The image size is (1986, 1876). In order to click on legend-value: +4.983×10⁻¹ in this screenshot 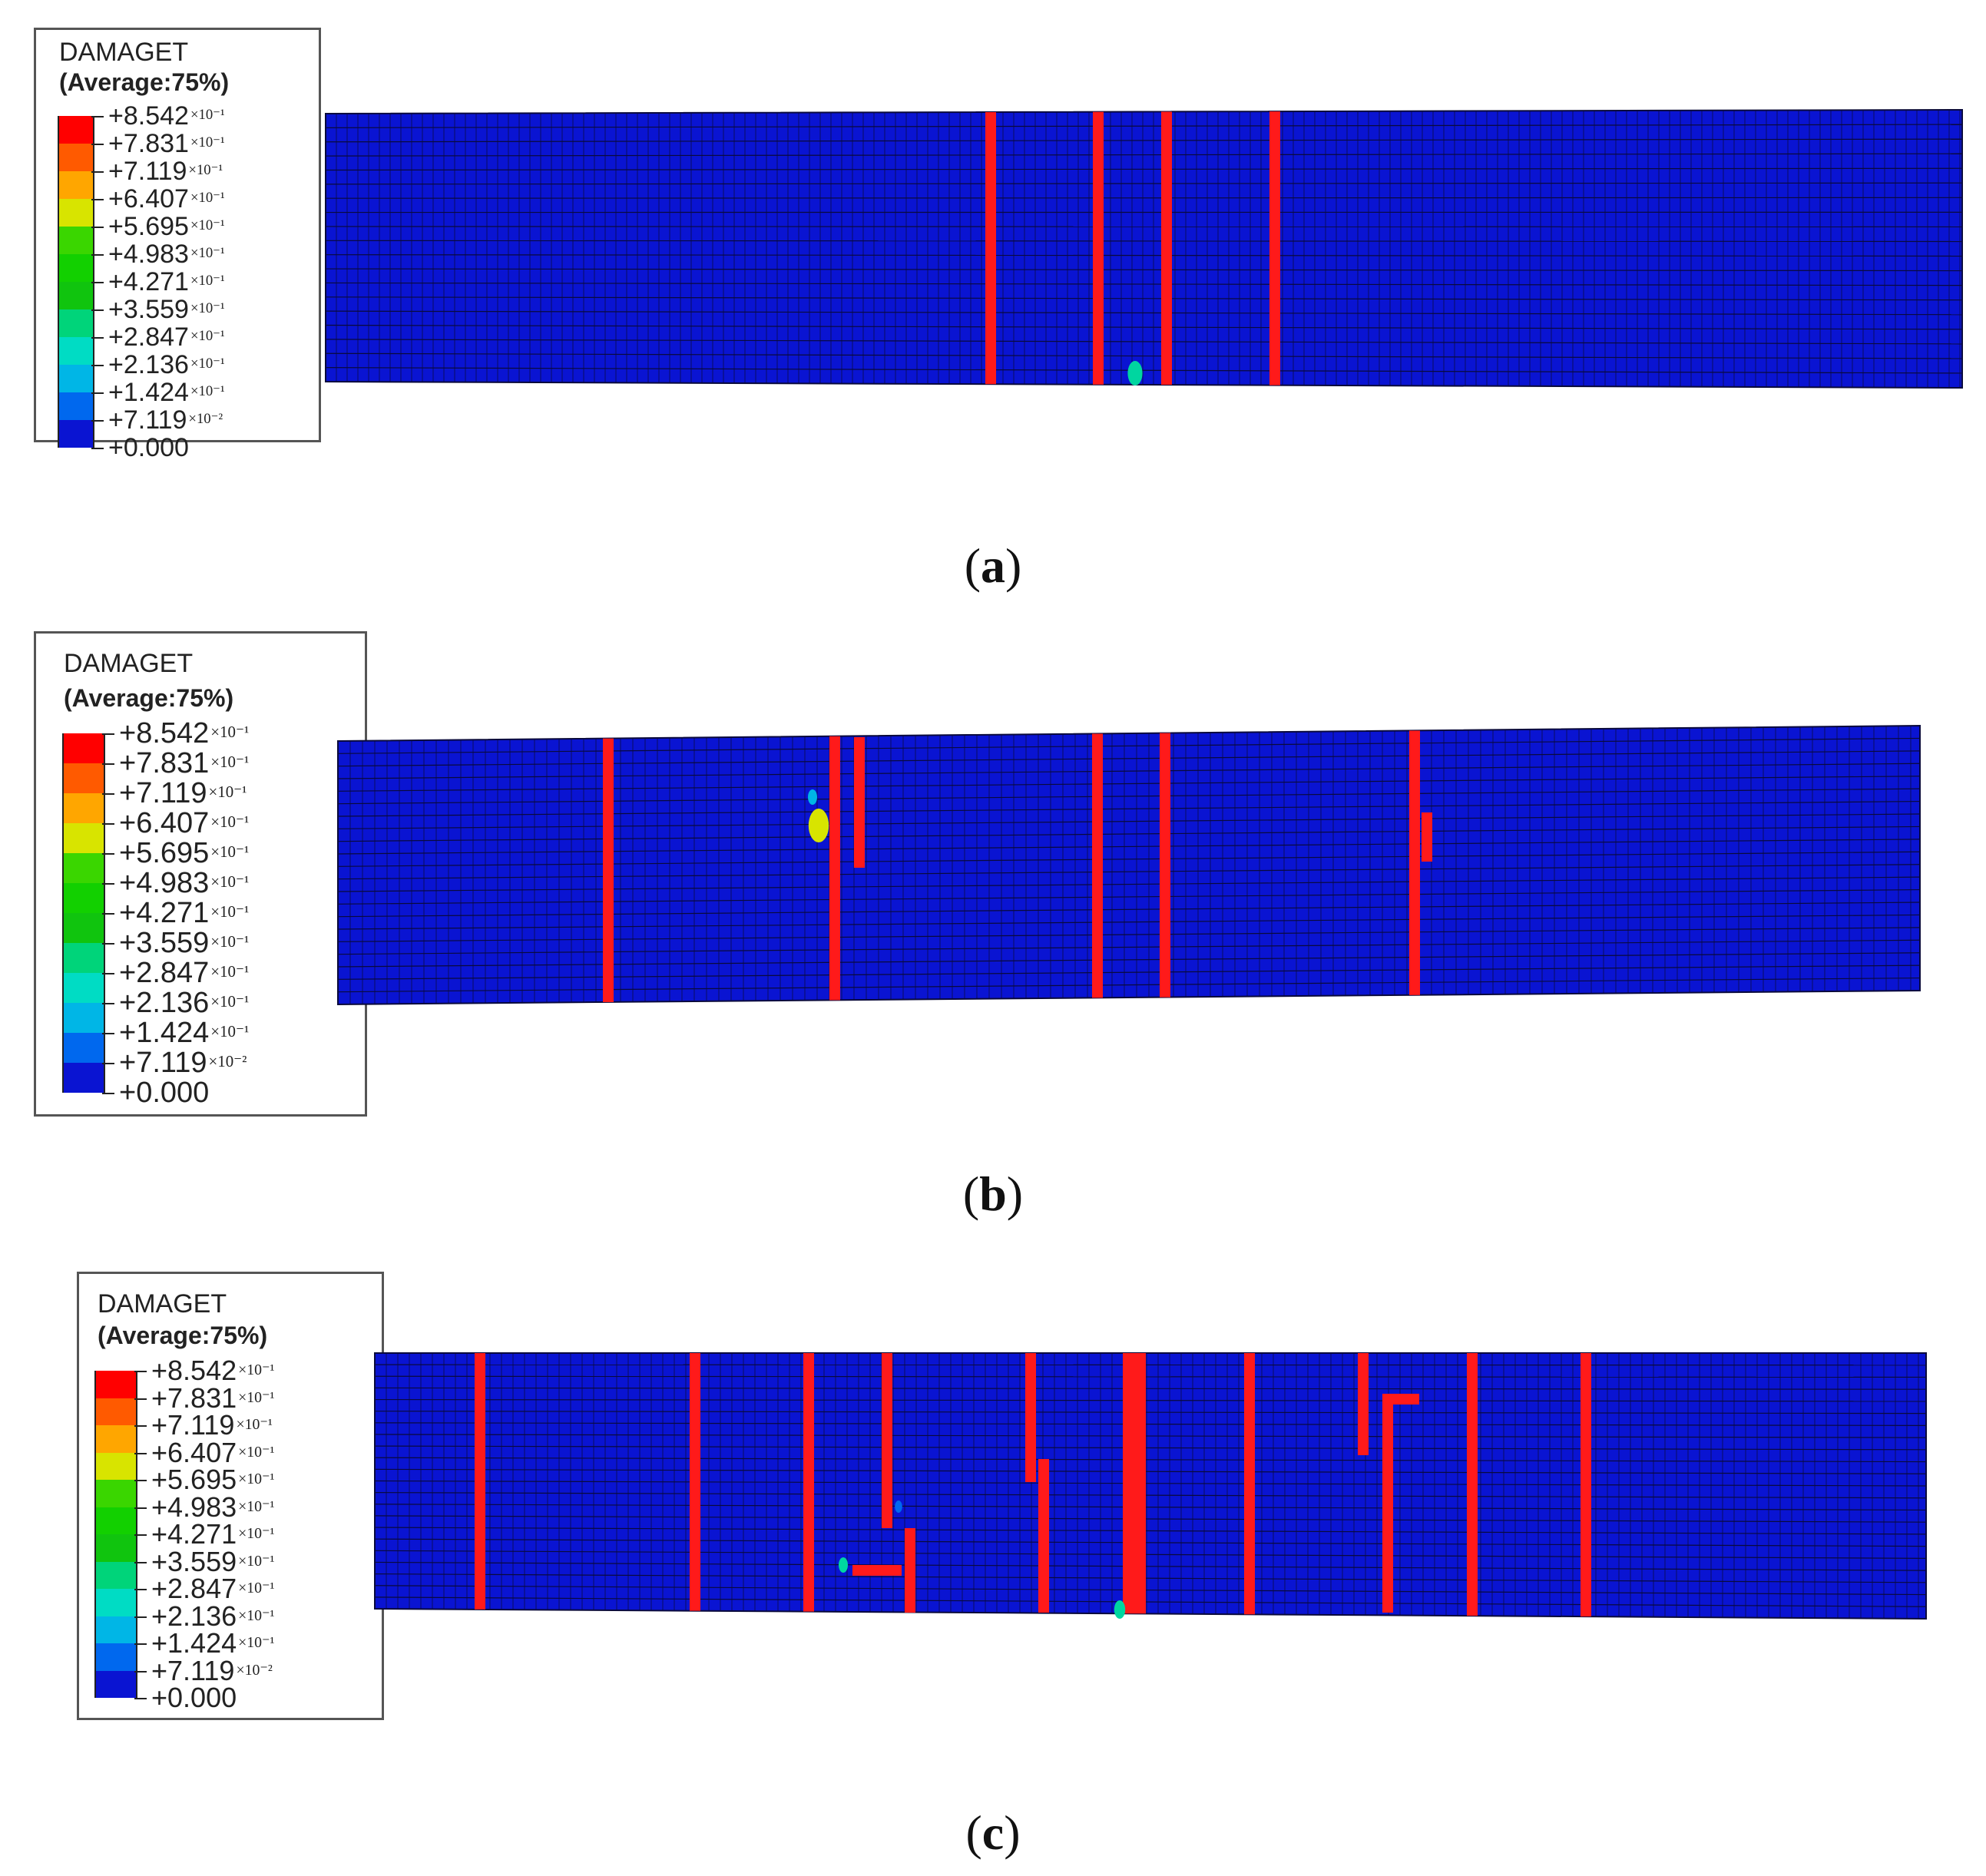, I will do `click(166, 254)`.